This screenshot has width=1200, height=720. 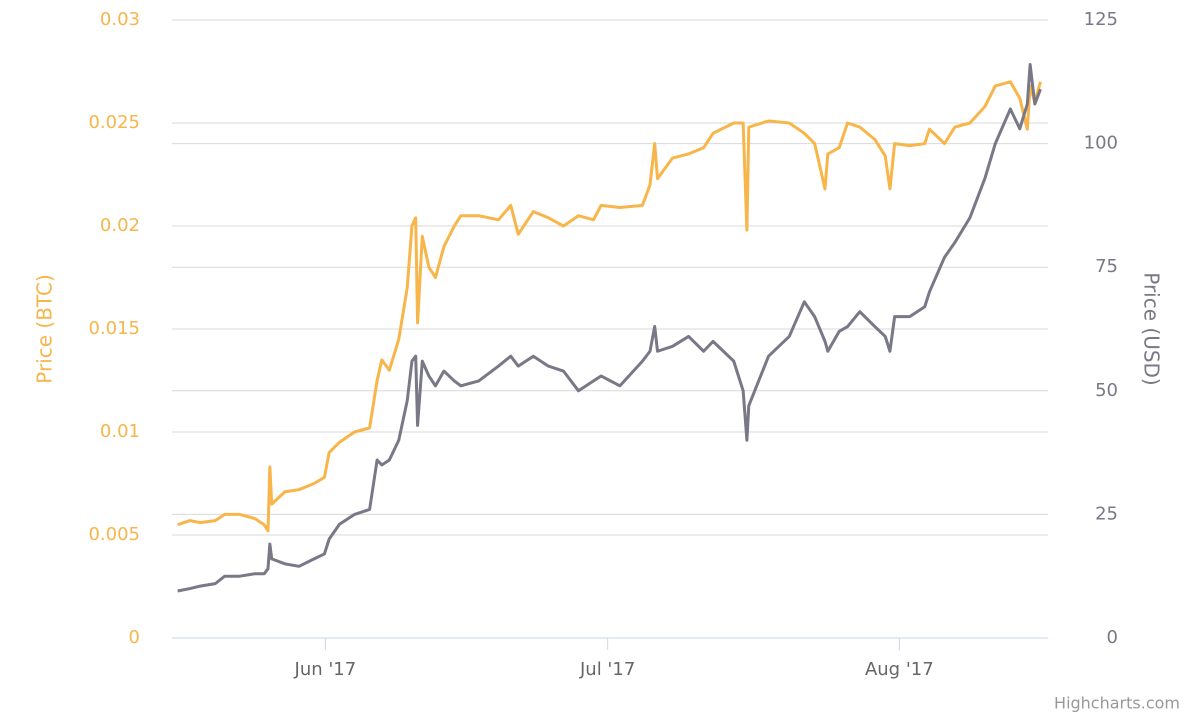 What do you see at coordinates (134, 637) in the screenshot?
I see `y-tick-label: 0` at bounding box center [134, 637].